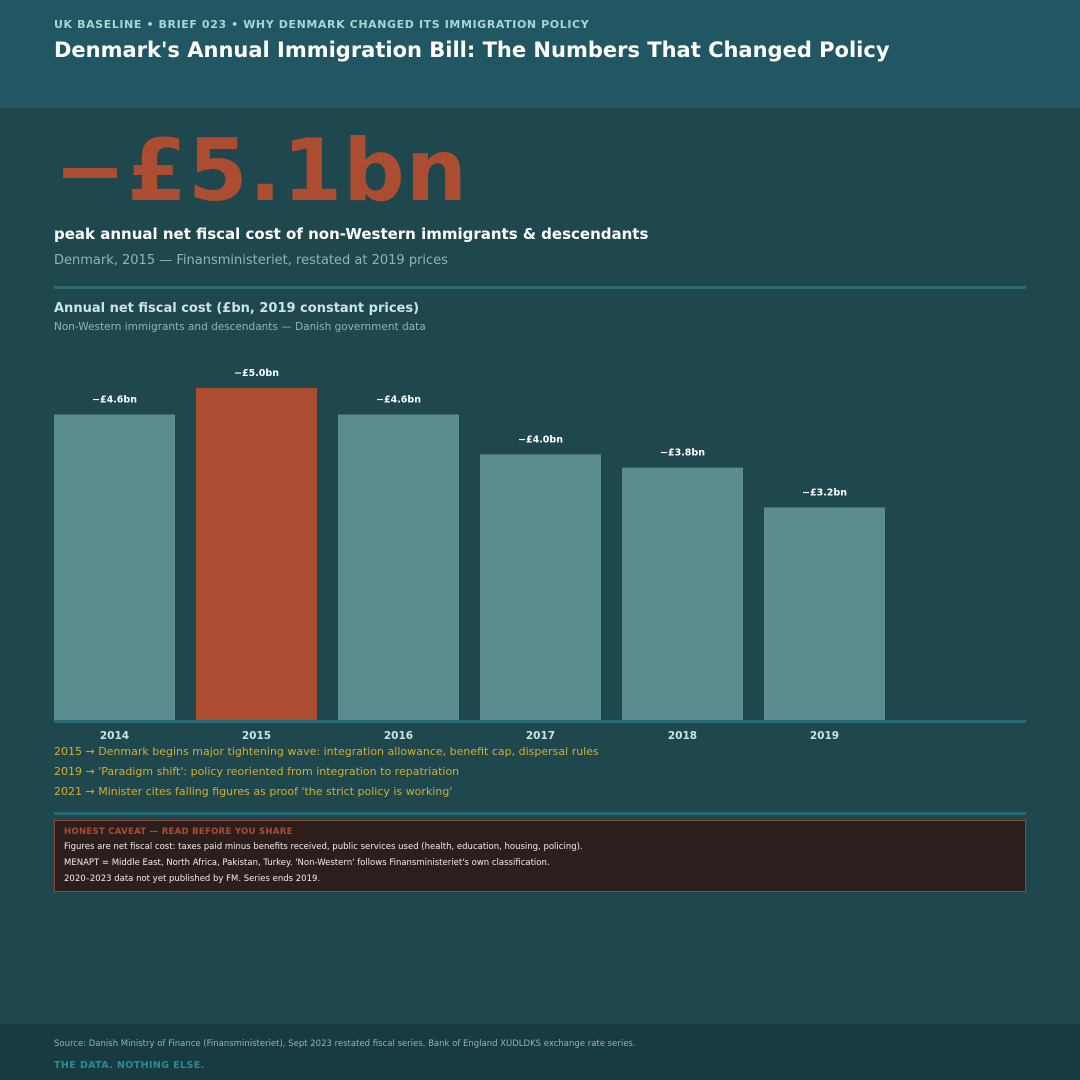  I want to click on tagline: THE DATA. NOTHING ELSE., so click(129, 1065).